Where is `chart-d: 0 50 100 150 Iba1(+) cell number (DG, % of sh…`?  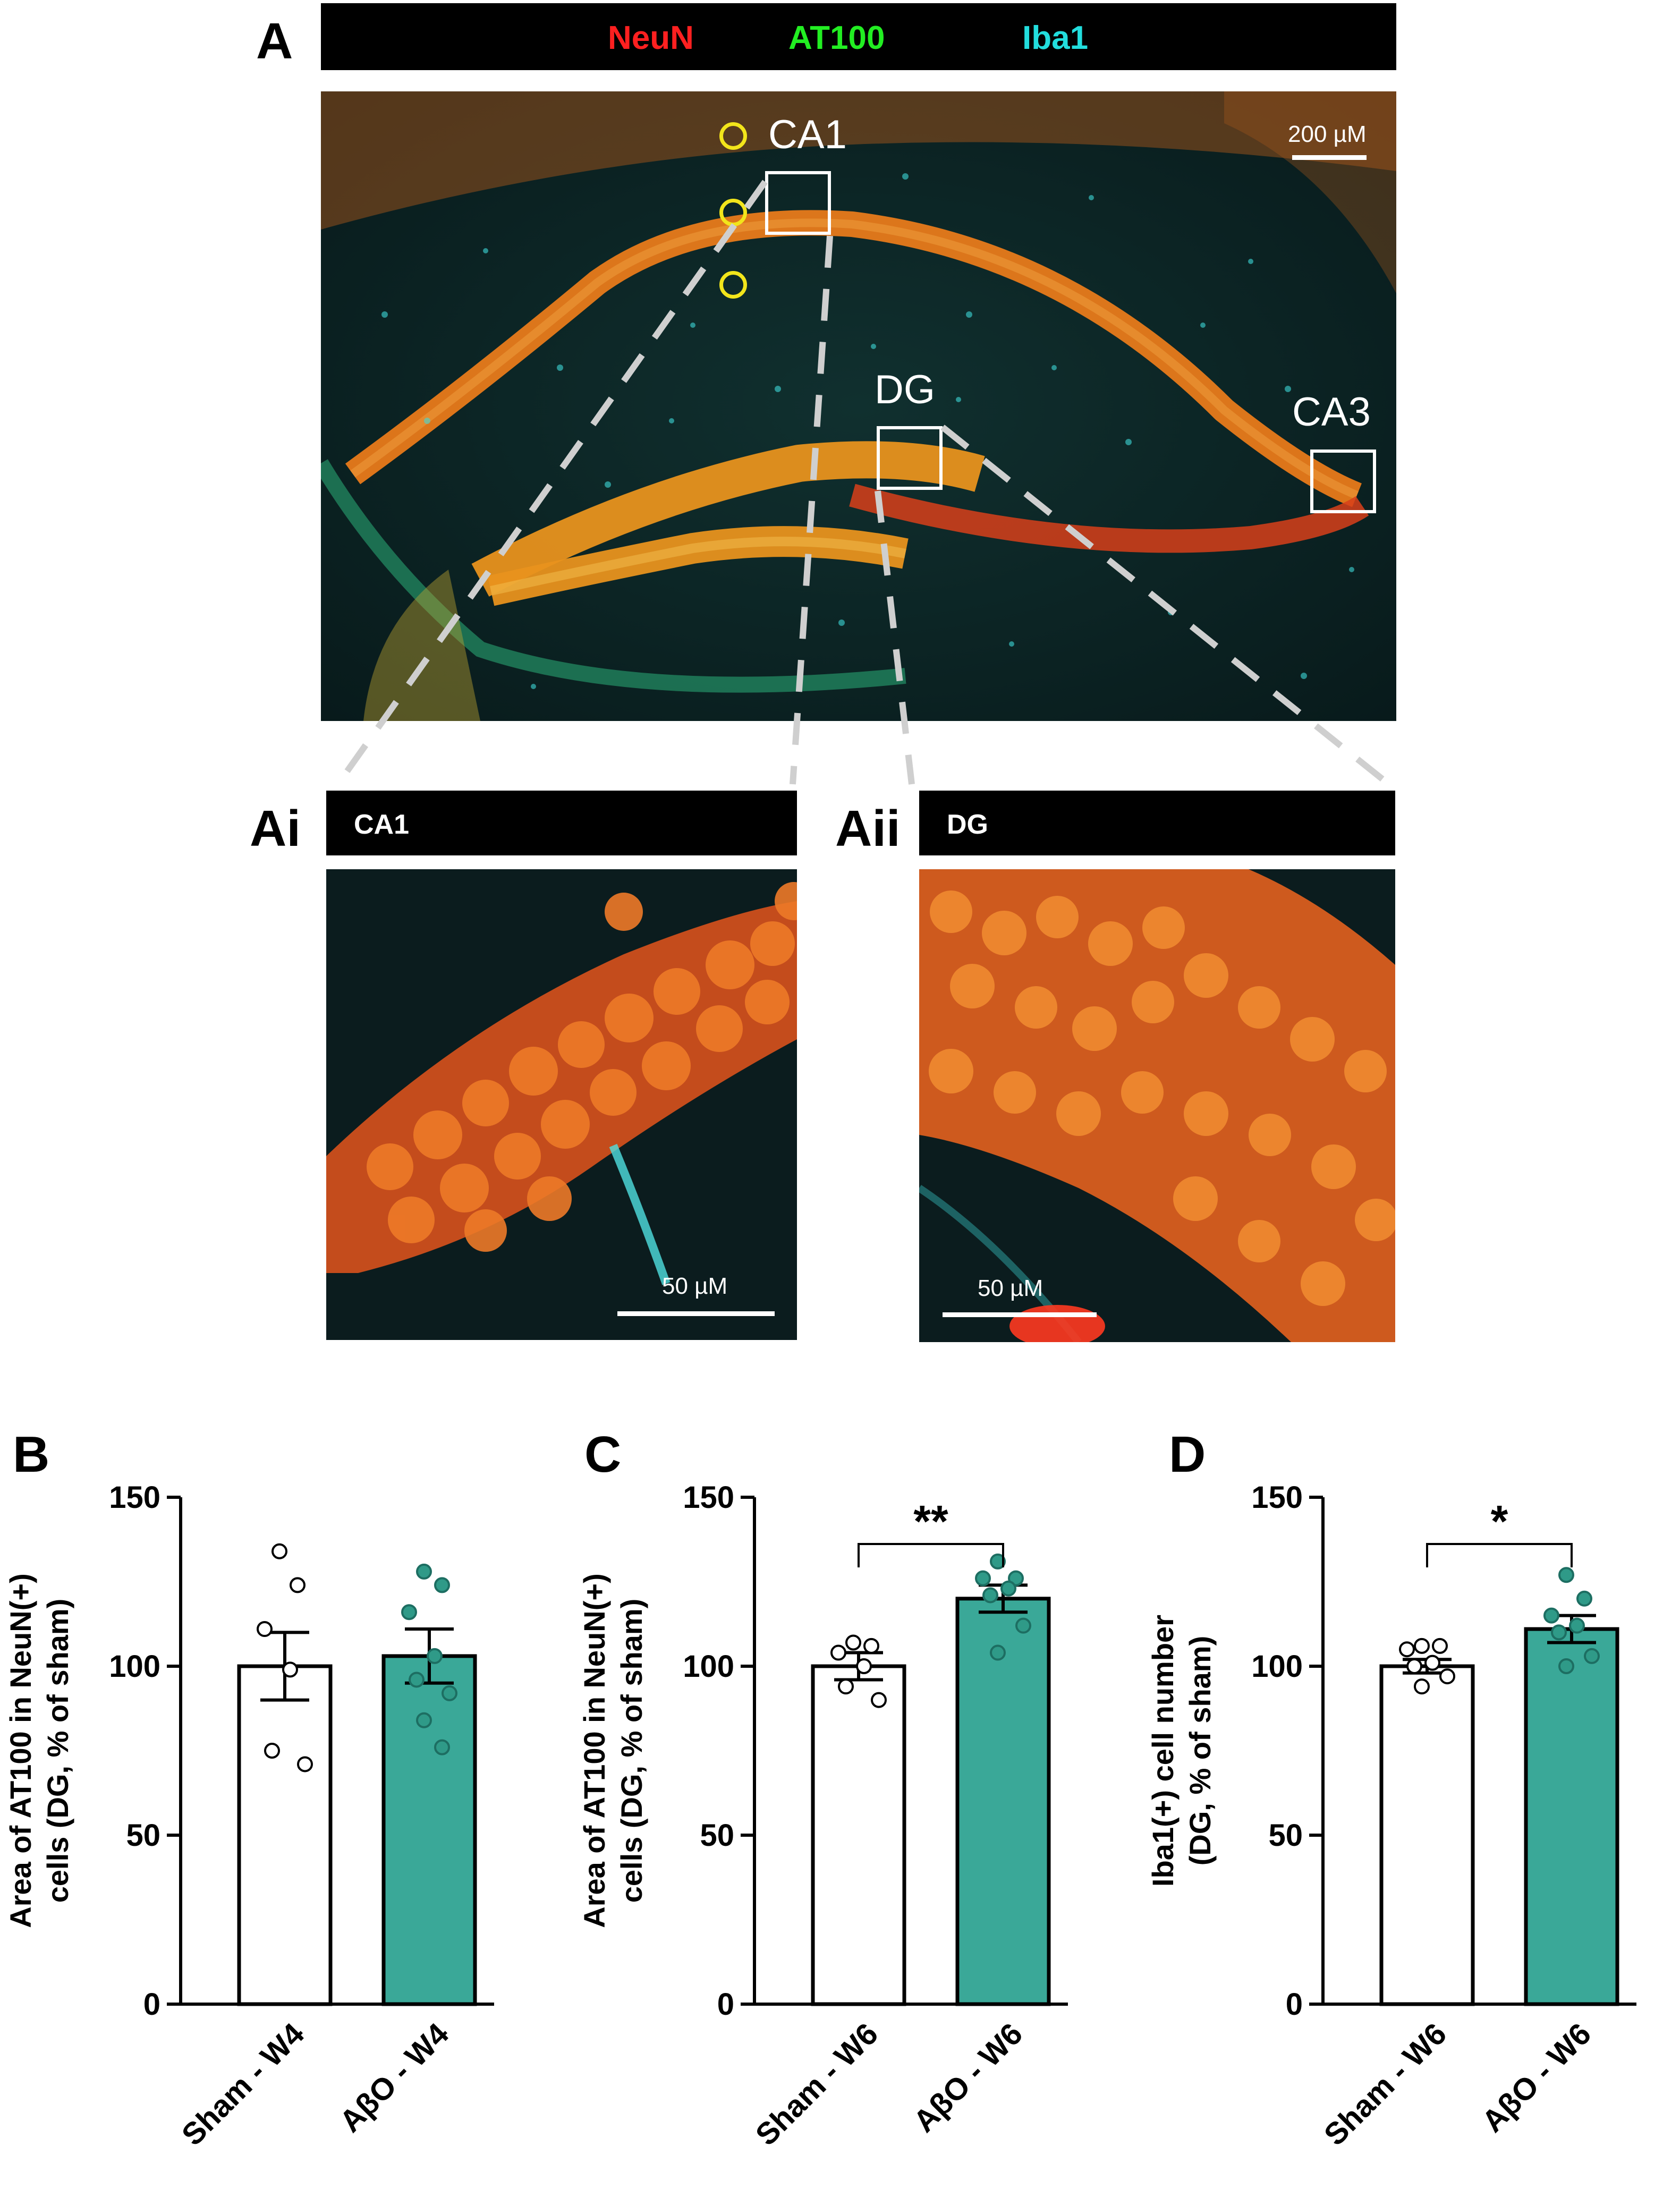
chart-d: 0 50 100 150 Iba1(+) cell number (DG, % of sh… is located at coordinates (1391, 1816).